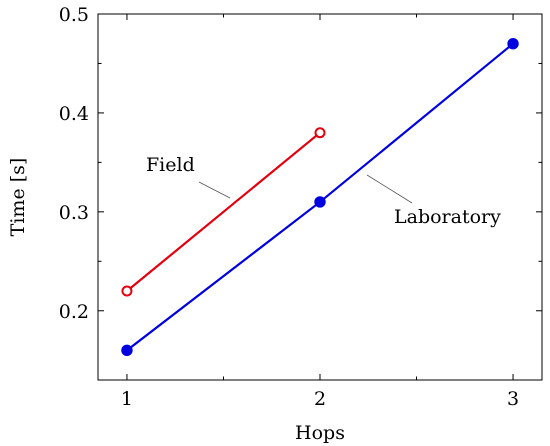  I want to click on y-tick-label: 0.3, so click(74, 213).